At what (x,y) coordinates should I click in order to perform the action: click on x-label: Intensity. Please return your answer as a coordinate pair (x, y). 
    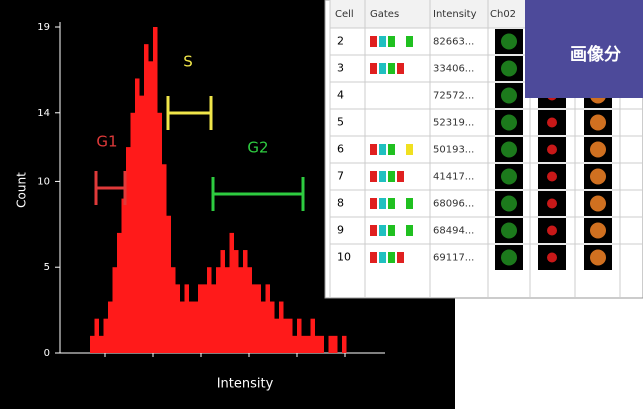
    Looking at the image, I should click on (245, 384).